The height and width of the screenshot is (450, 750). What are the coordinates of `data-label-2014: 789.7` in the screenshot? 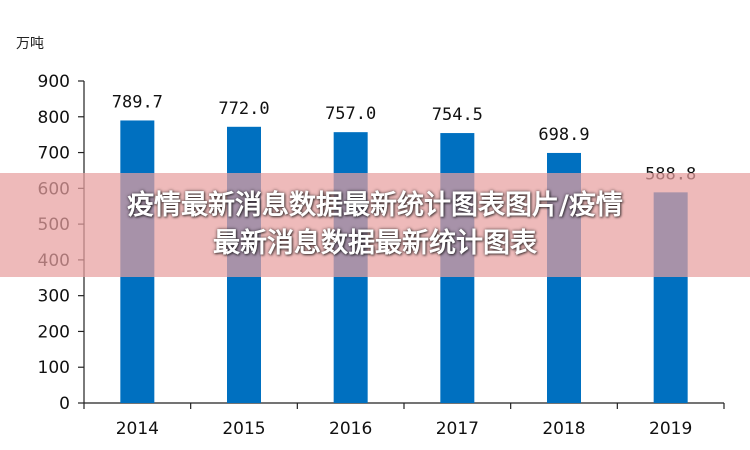 It's located at (137, 102).